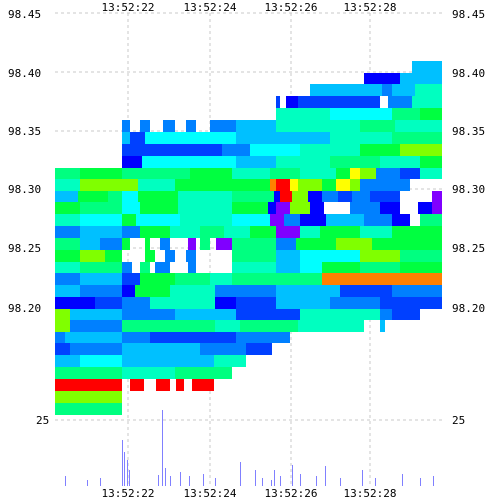 The image size is (500, 500). Describe the element at coordinates (249, 448) in the screenshot. I see `volume-bars` at that location.